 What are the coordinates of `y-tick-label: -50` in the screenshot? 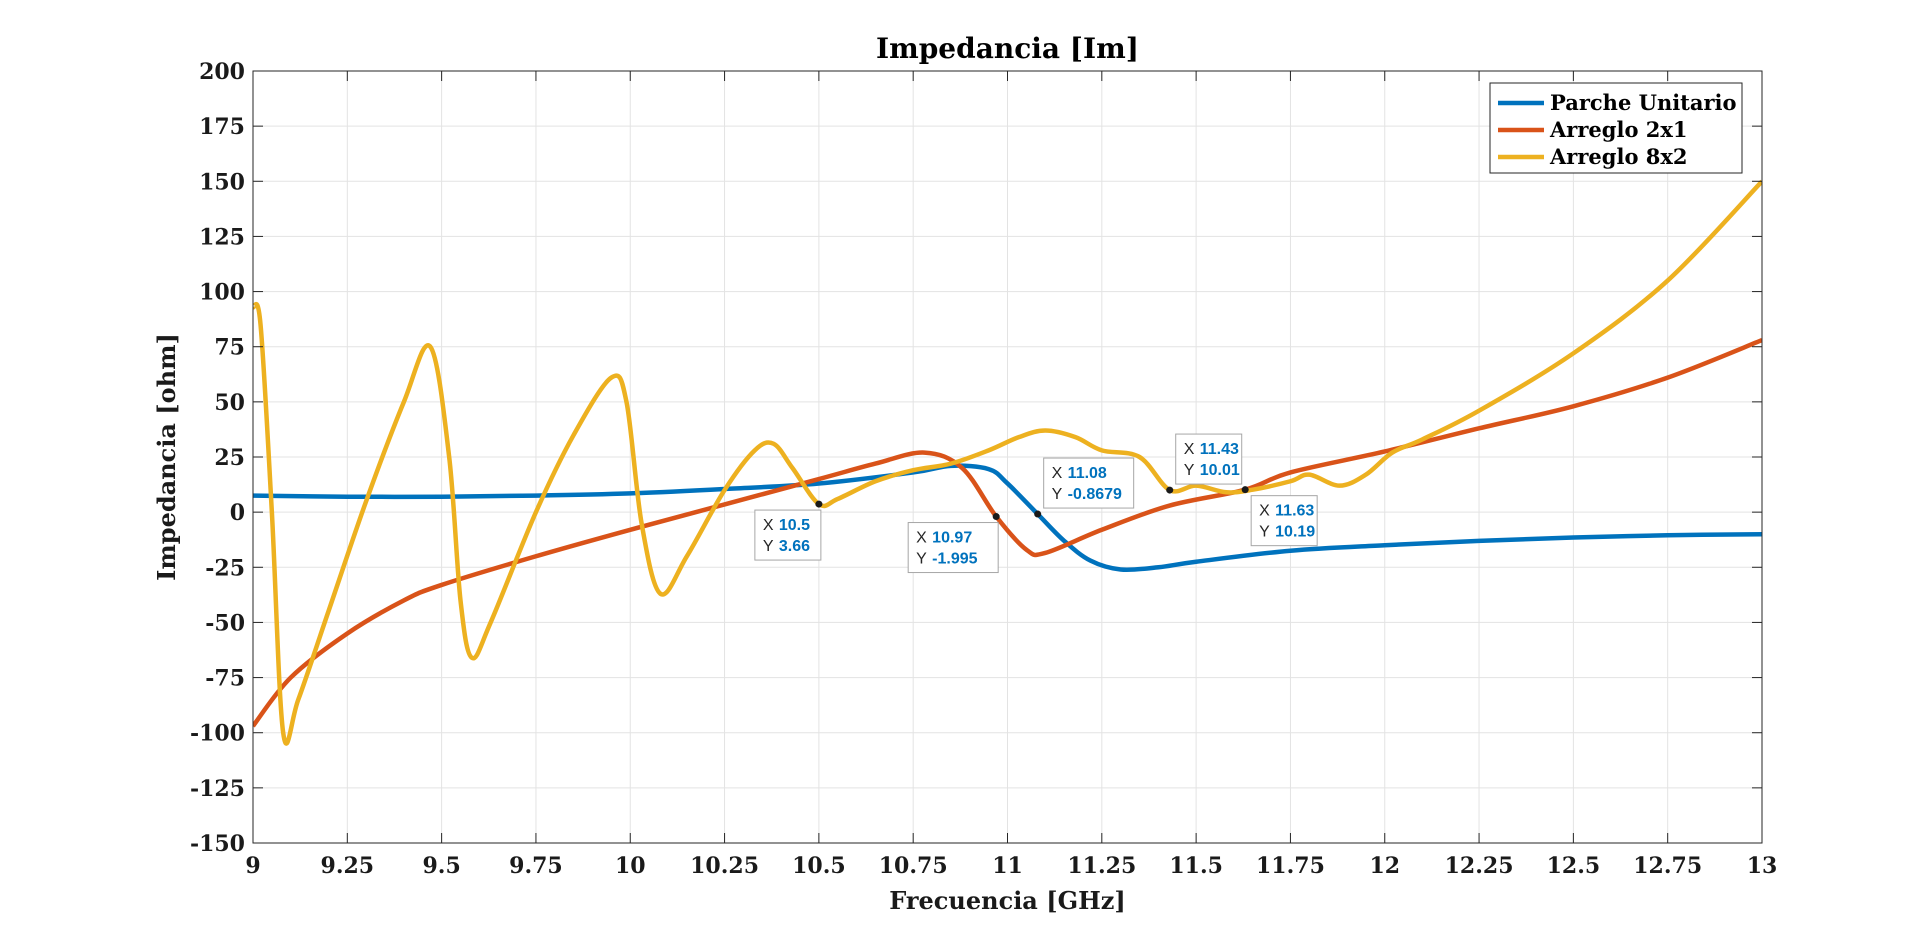 It's located at (225, 623).